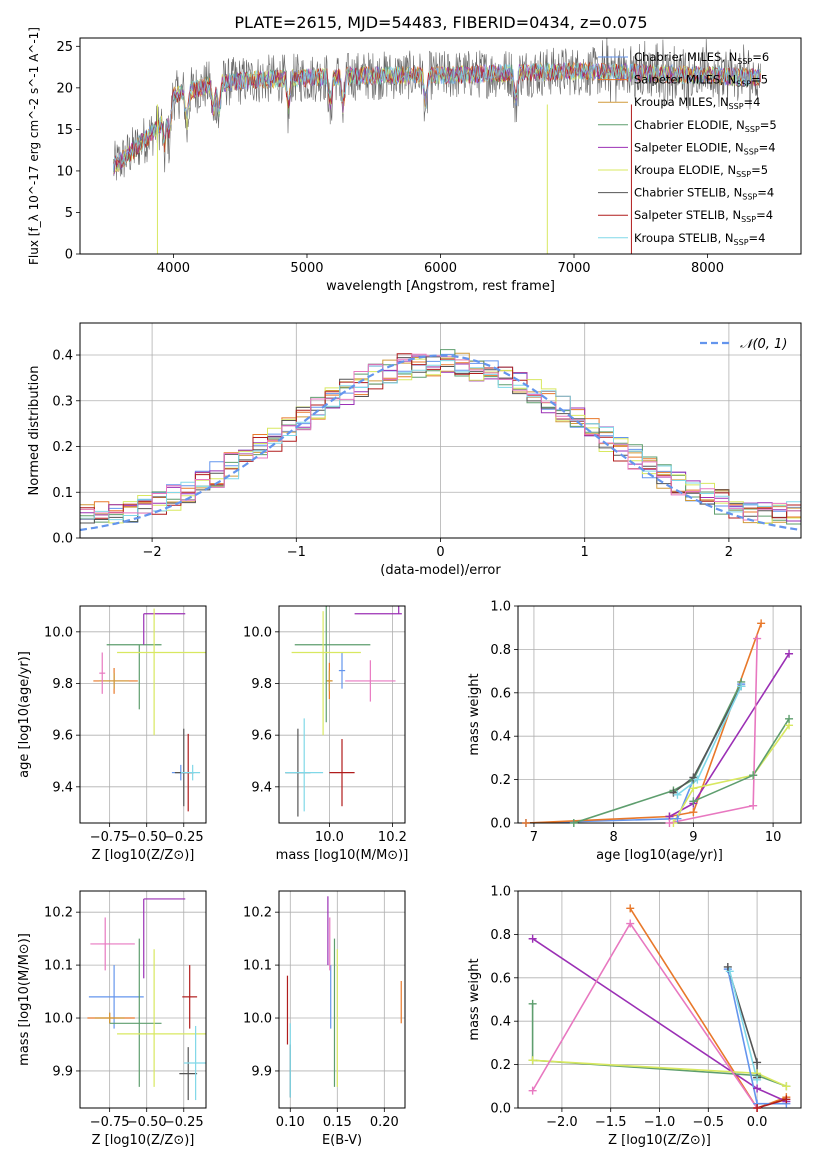  I want to click on x-tick-label: 6000, so click(440, 268).